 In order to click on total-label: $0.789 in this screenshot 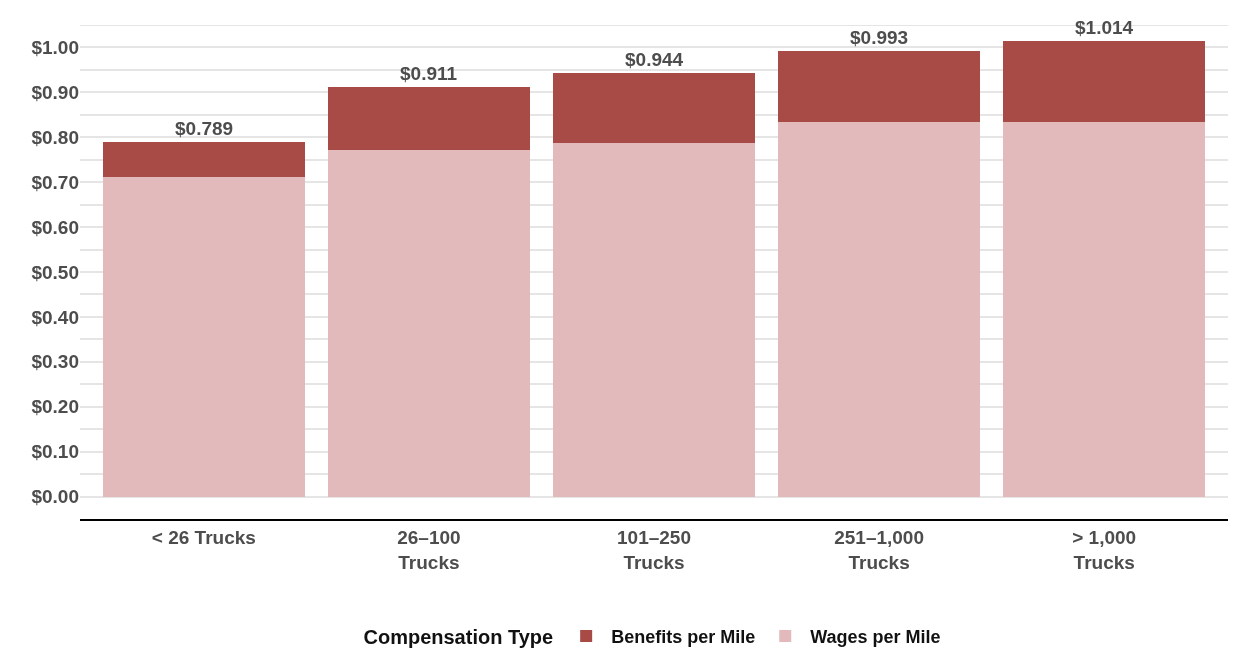, I will do `click(204, 128)`.